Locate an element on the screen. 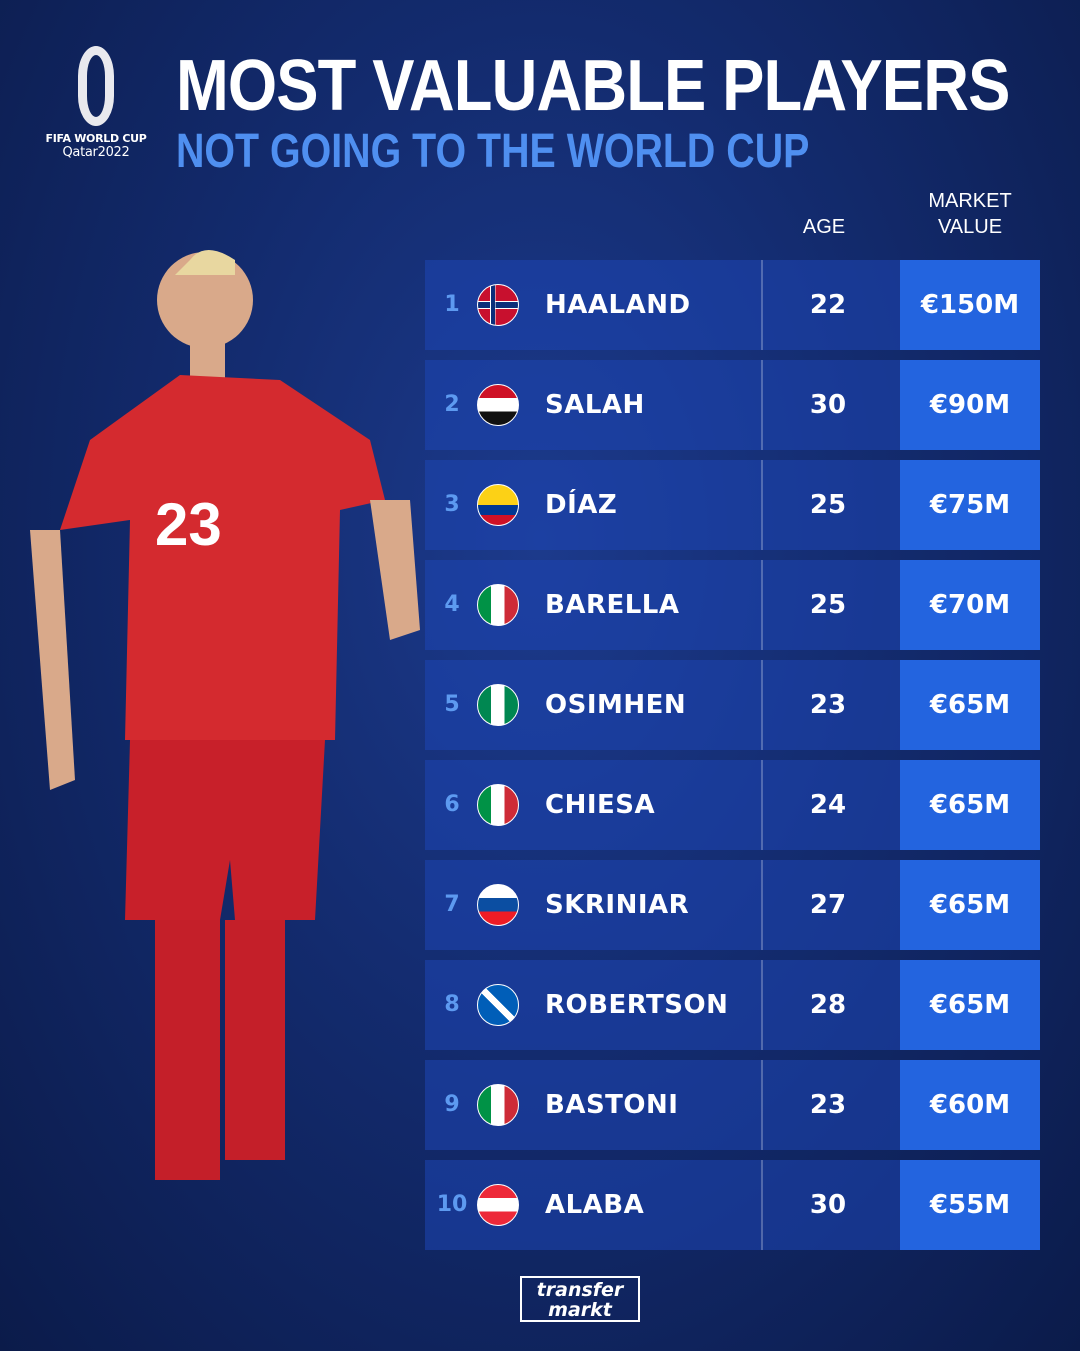 The width and height of the screenshot is (1080, 1351). logo-line2: Qatar2022 is located at coordinates (96, 152).